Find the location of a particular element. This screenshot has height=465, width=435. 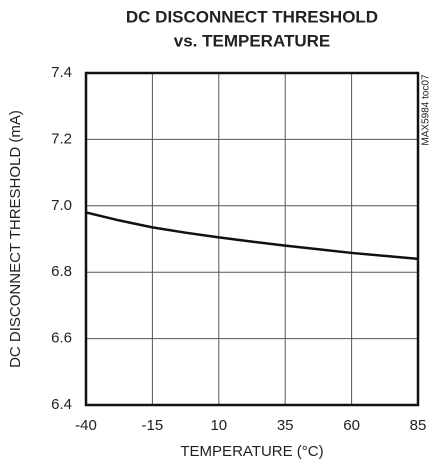

y-tick-label: 7.0 is located at coordinates (61, 205).